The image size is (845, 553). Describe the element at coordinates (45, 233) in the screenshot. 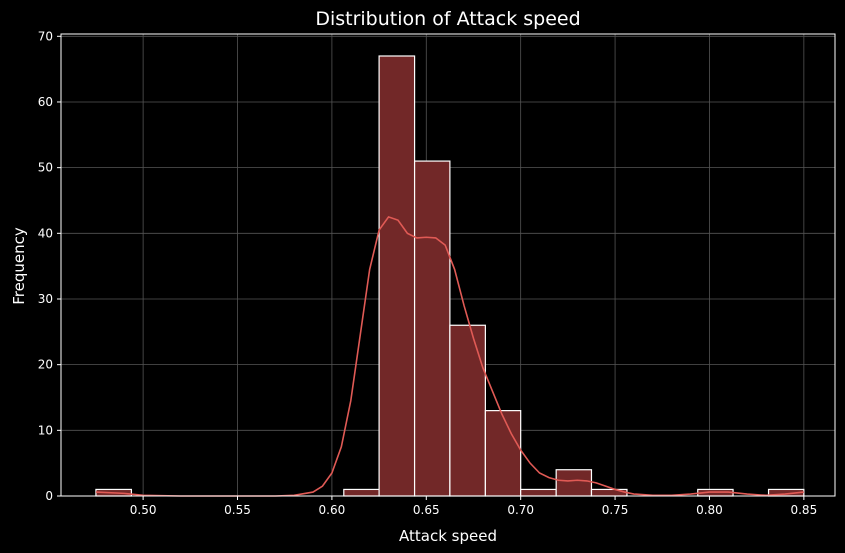

I see `y-tick-label: 40` at that location.